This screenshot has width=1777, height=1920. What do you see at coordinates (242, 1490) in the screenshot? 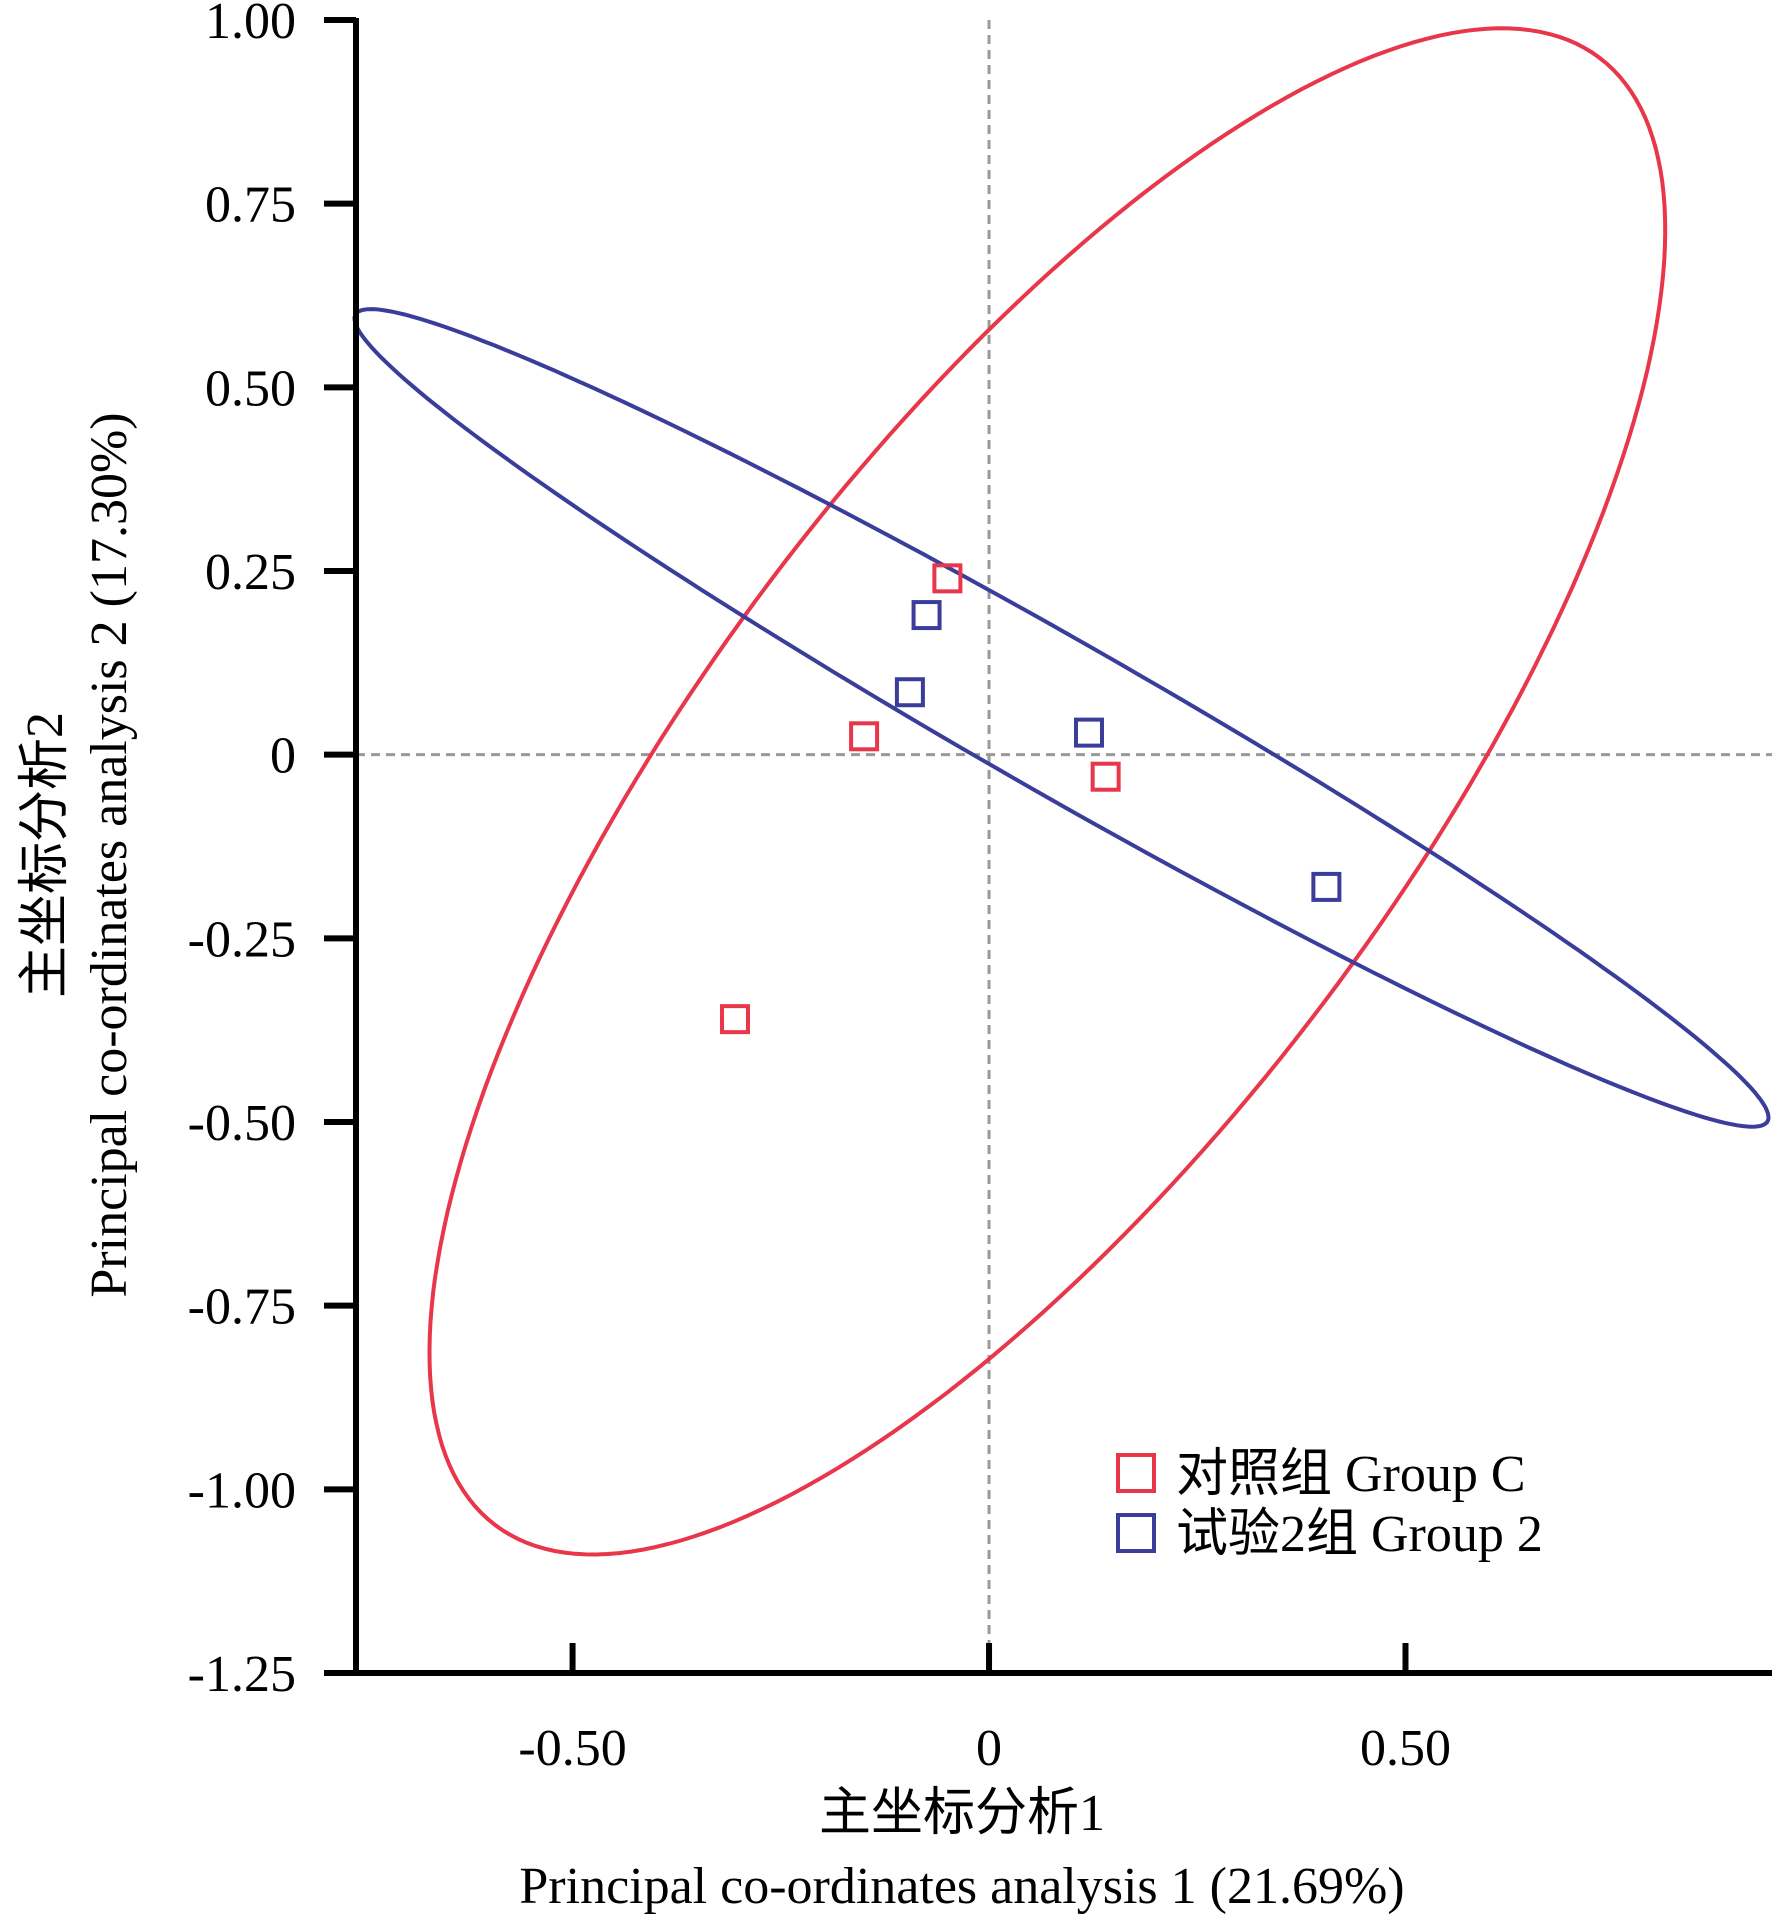
I see `y-tick-label: -1.00` at bounding box center [242, 1490].